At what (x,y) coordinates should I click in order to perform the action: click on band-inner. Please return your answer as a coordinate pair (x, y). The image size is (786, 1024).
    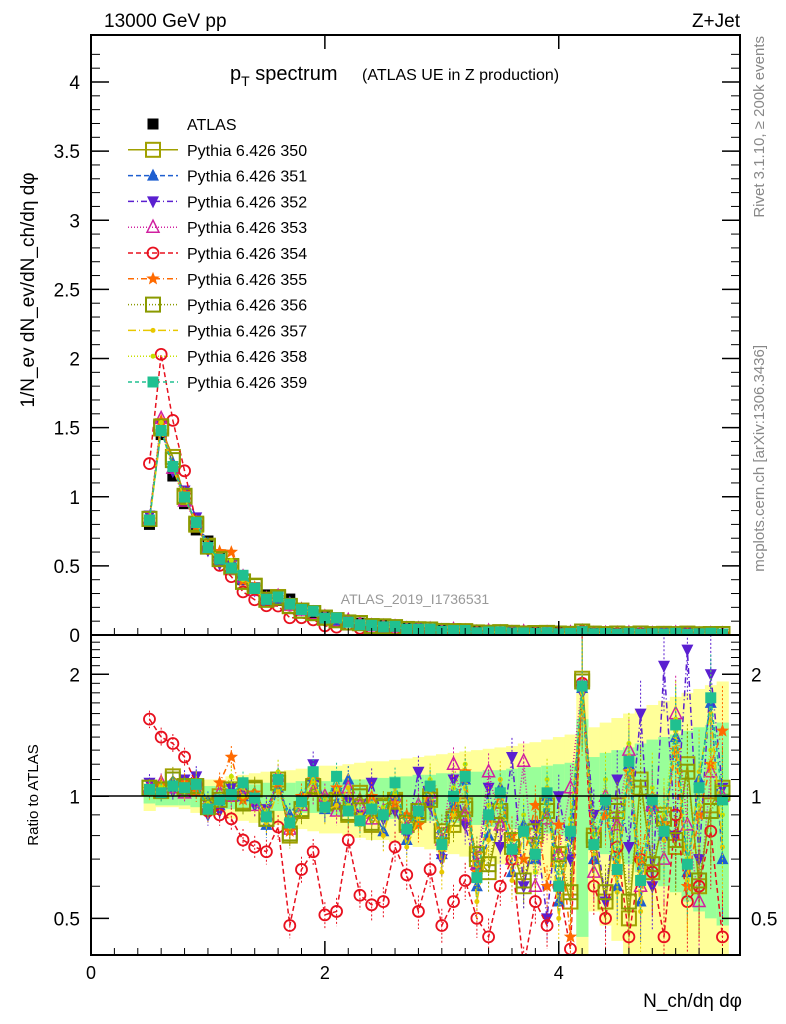
    Looking at the image, I should click on (442, 798).